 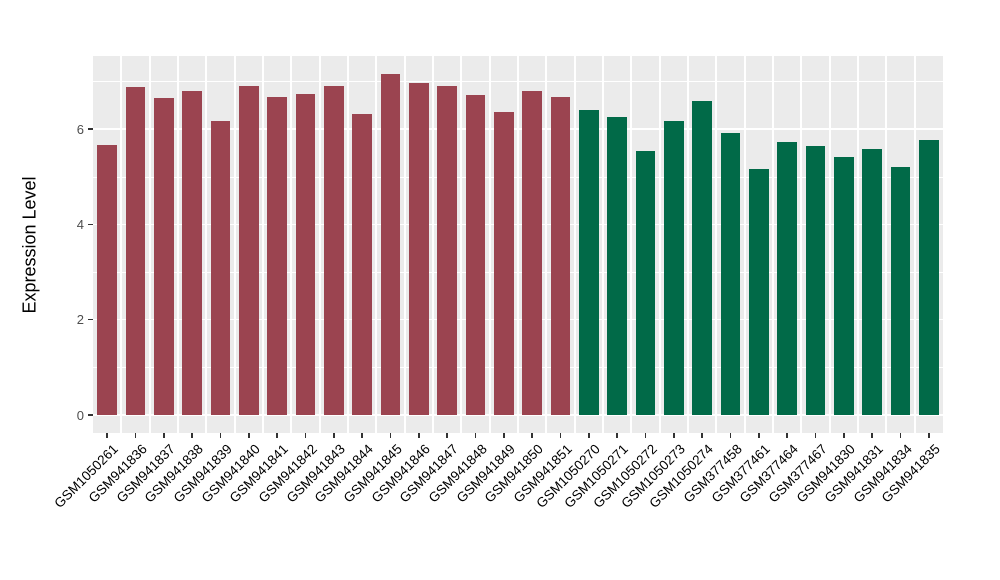 What do you see at coordinates (928, 277) in the screenshot?
I see `bar-GSM941835` at bounding box center [928, 277].